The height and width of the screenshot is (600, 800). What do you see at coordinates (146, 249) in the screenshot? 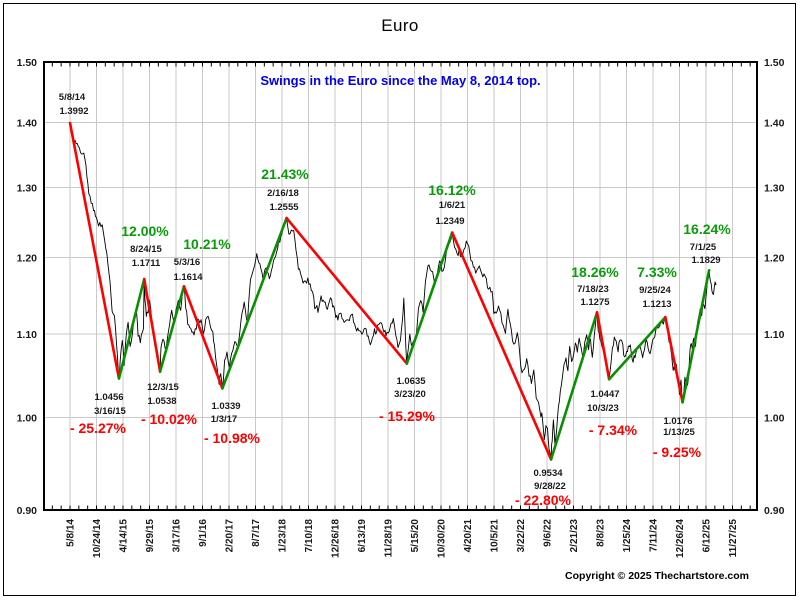
I see `swing-point-label: 8/24/15` at bounding box center [146, 249].